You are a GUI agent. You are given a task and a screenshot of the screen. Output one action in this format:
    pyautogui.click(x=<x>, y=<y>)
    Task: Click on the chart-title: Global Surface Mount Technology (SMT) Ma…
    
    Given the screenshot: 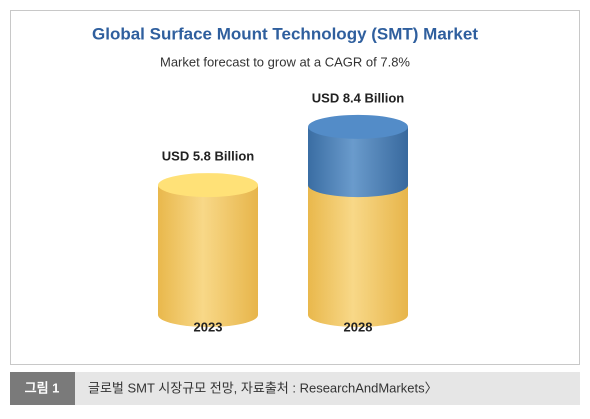 What is the action you would take?
    pyautogui.click(x=285, y=33)
    